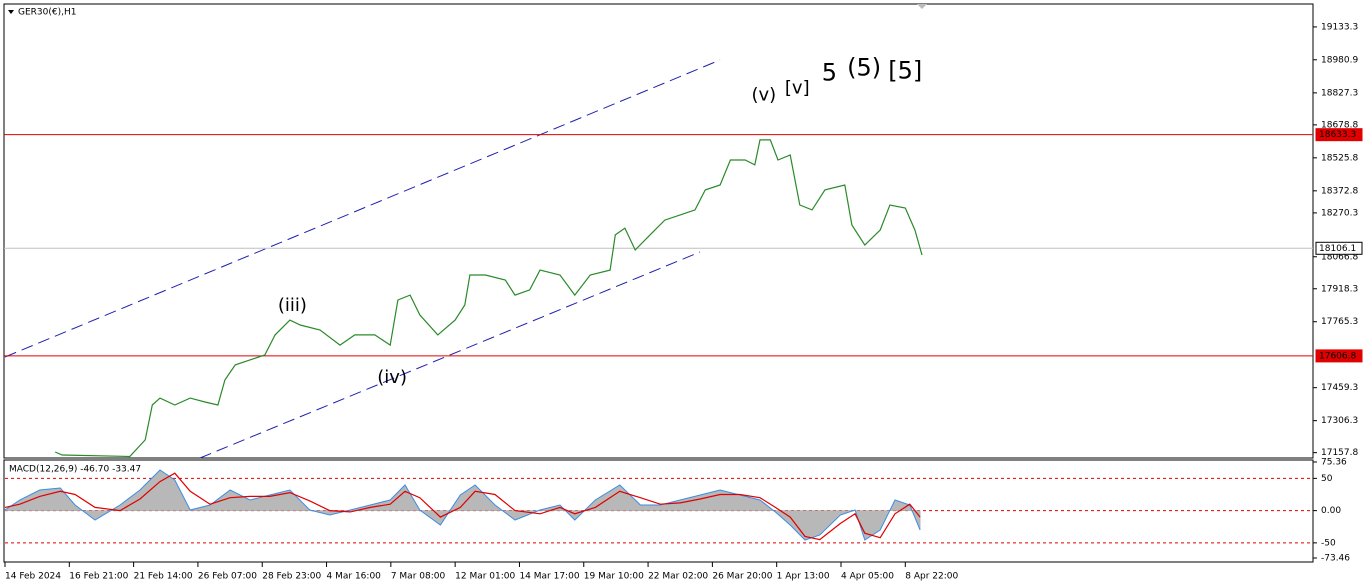  I want to click on price-tag-label: 18633.3, so click(1337, 135).